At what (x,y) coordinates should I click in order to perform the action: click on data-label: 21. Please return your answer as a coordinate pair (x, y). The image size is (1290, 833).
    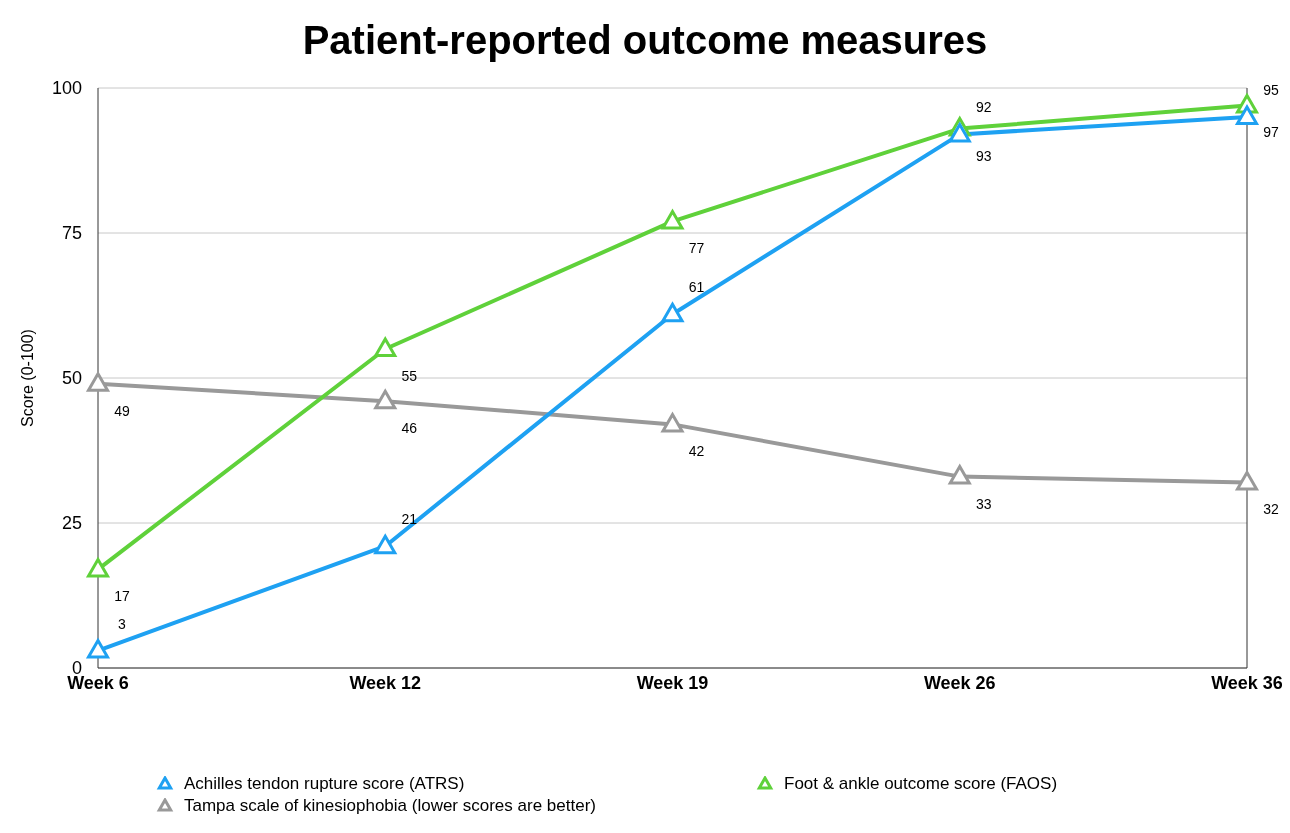
    Looking at the image, I should click on (409, 519).